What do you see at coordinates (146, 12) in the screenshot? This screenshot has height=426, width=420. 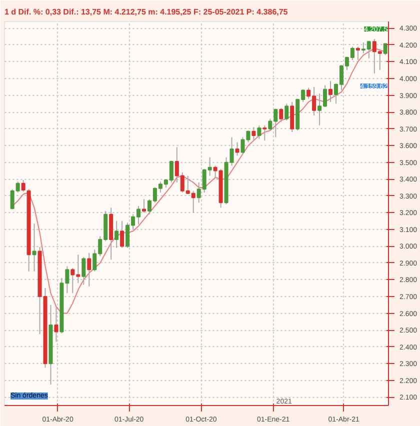 I see `chart-title: 1 d Dif. %: 0,33 Dif.: 13,75 M: 4.212,75 m: 4.195,25 F: 25-05-2021 P: 4.386,75` at bounding box center [146, 12].